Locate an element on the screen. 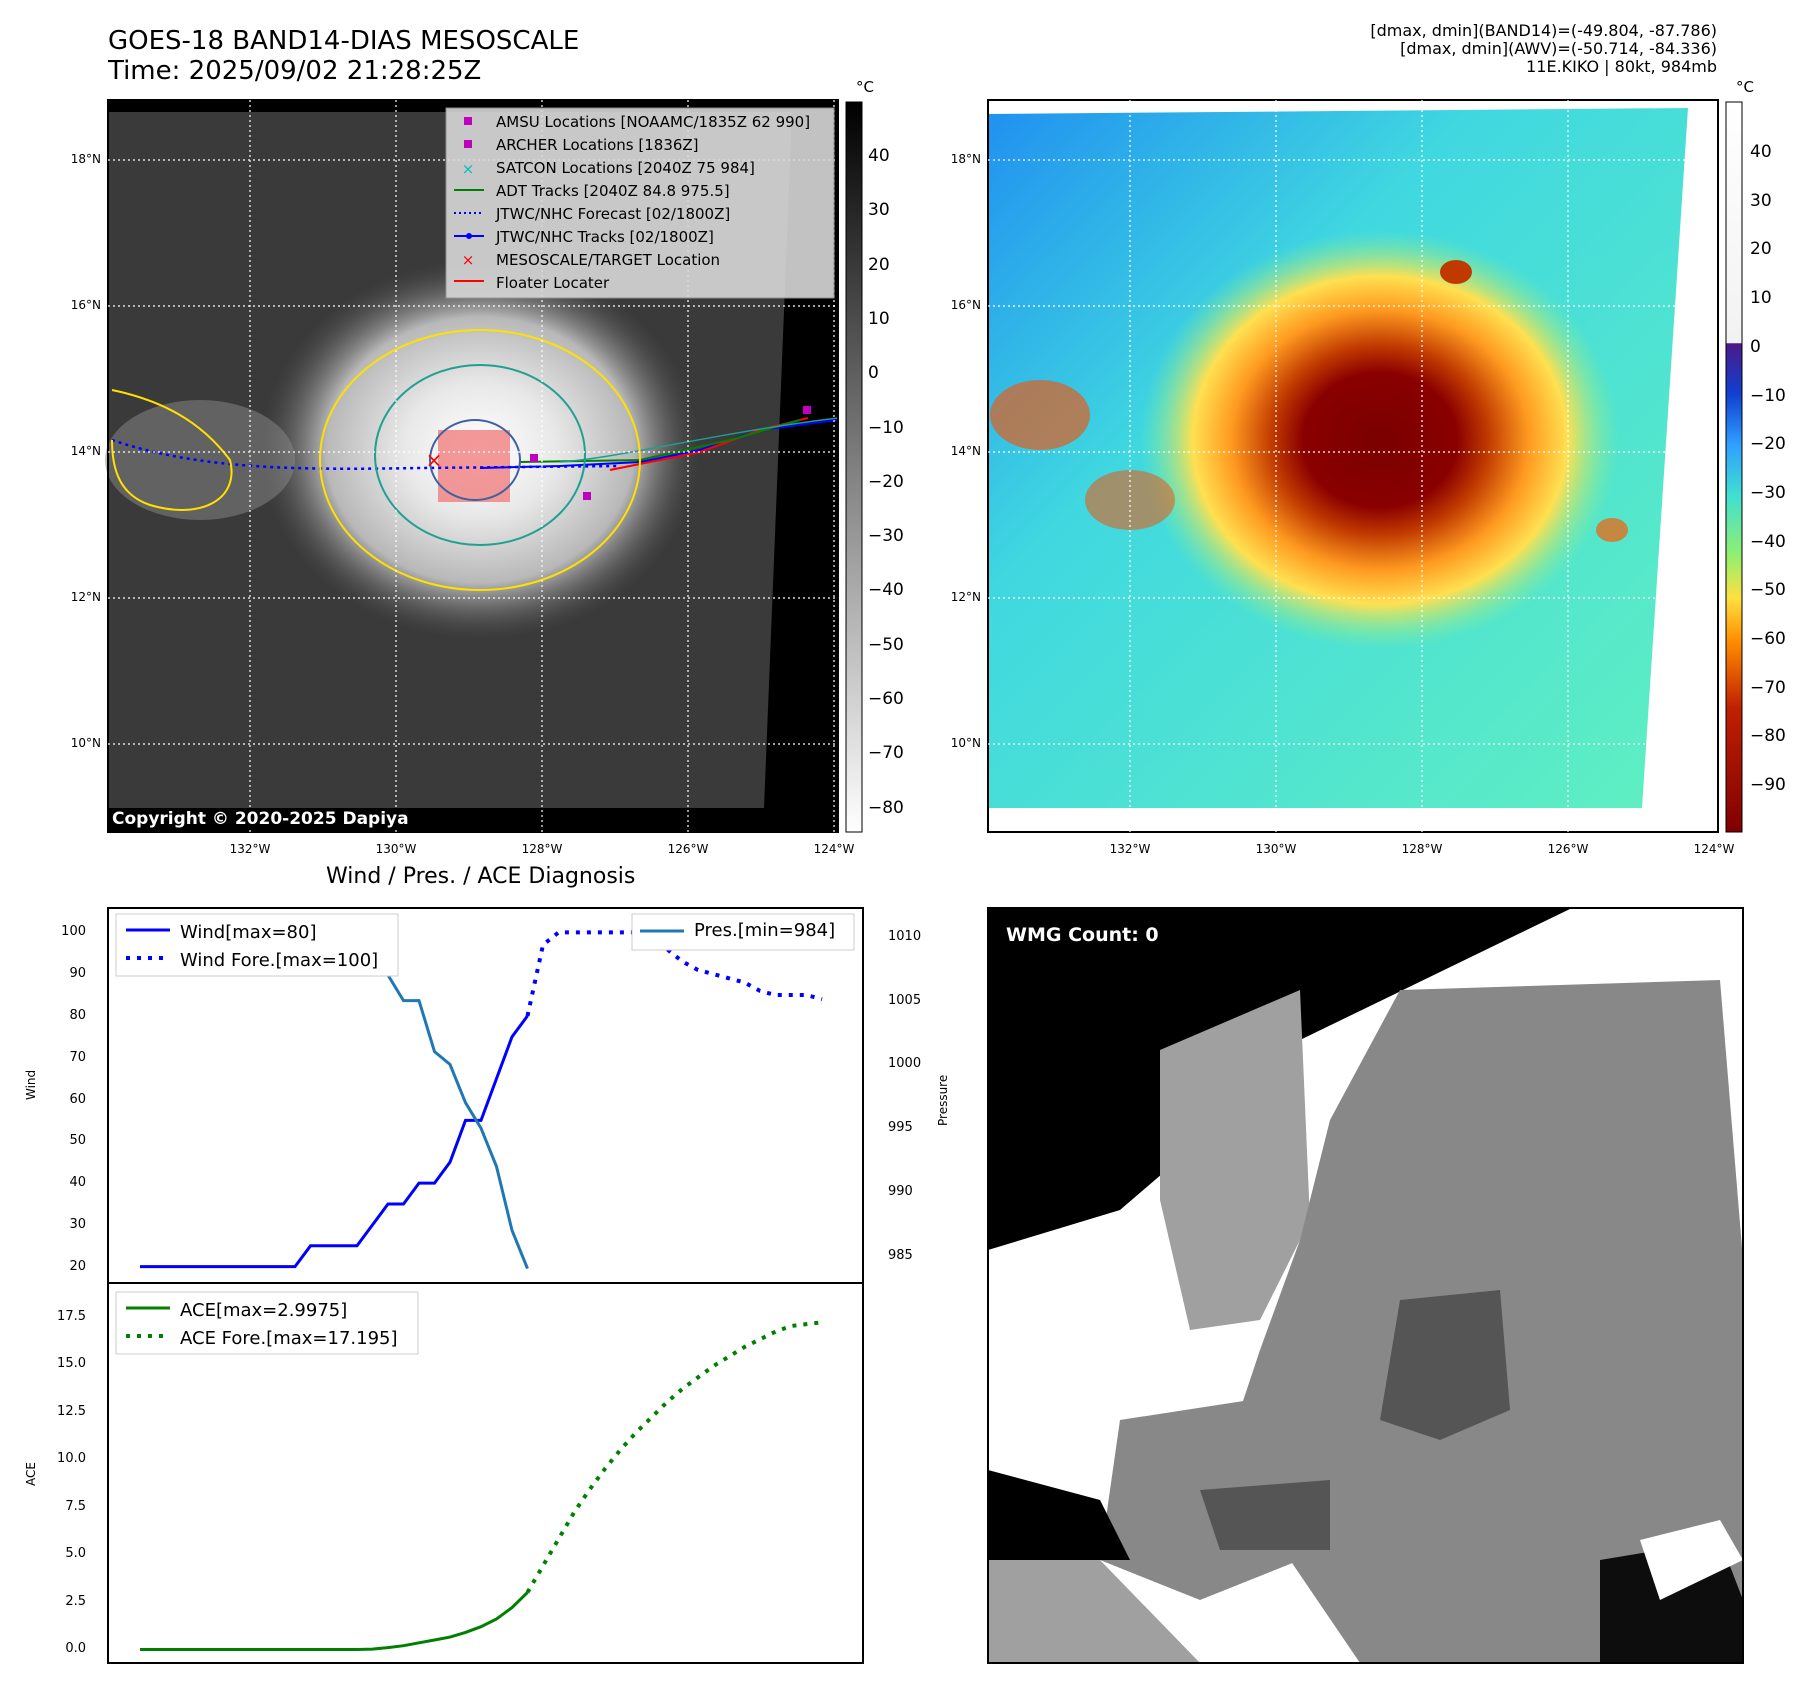 This screenshot has width=1801, height=1690. ace-tick: 10.0 is located at coordinates (71, 1459).